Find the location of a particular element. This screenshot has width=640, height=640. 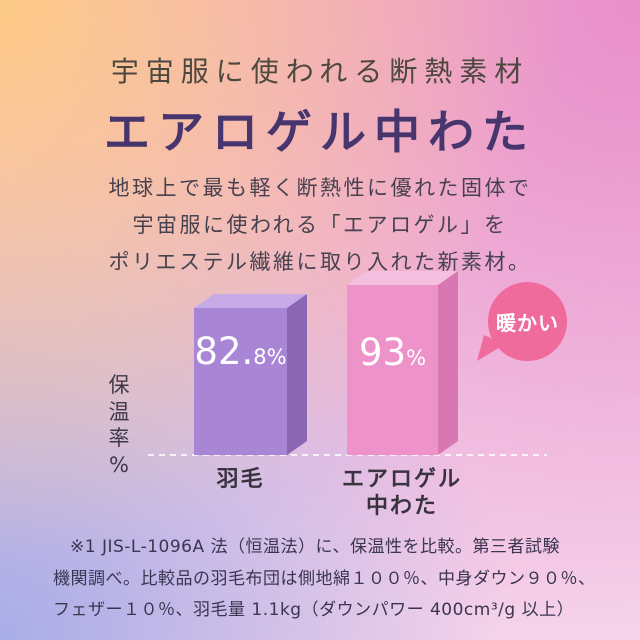

page-subtitle: 宇宙服に使われる断熱素材 is located at coordinates (320, 71).